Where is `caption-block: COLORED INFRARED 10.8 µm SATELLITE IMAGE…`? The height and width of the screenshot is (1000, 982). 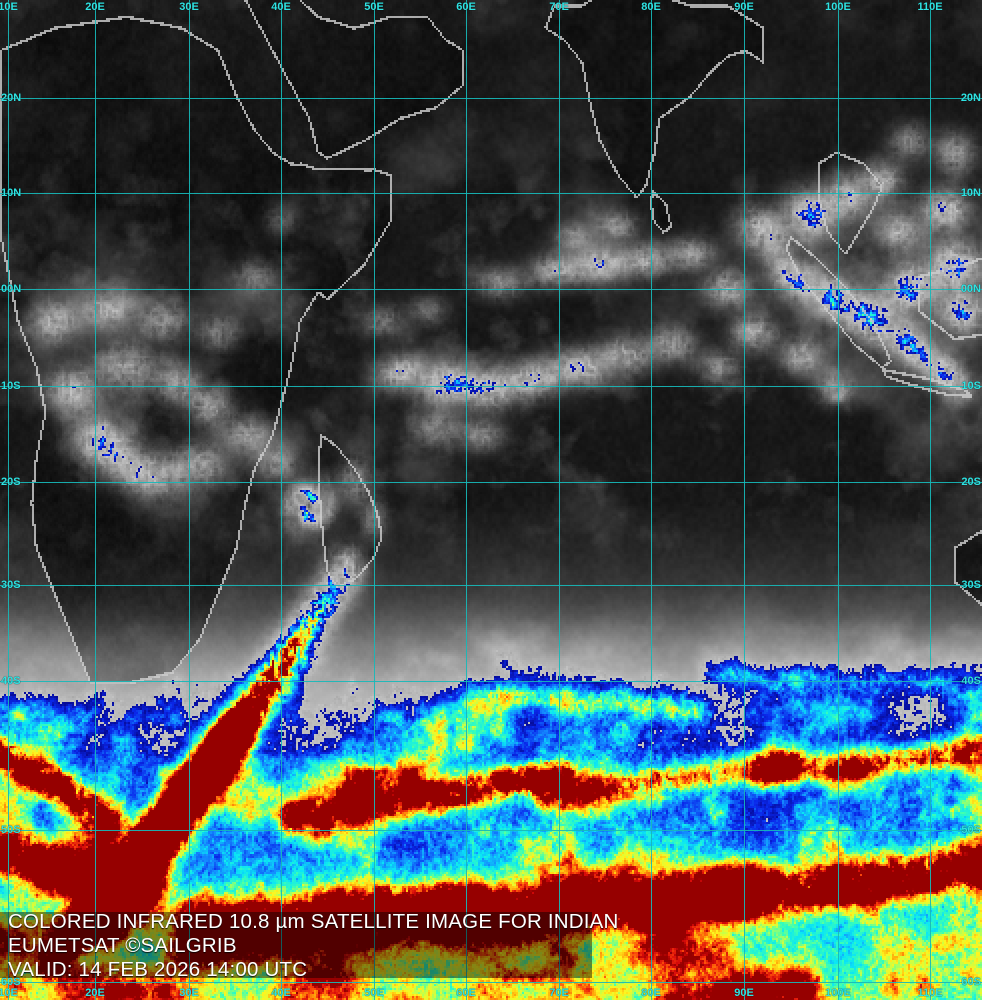
caption-block: COLORED INFRARED 10.8 µm SATELLITE IMAGE… is located at coordinates (318, 946).